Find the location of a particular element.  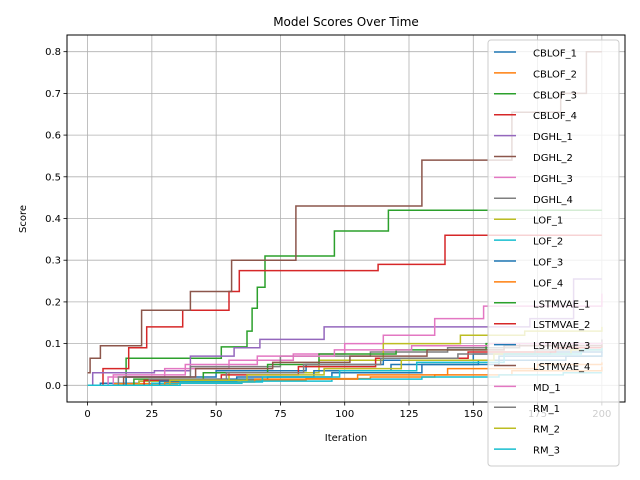

legend-label: LOF_3 is located at coordinates (548, 263).